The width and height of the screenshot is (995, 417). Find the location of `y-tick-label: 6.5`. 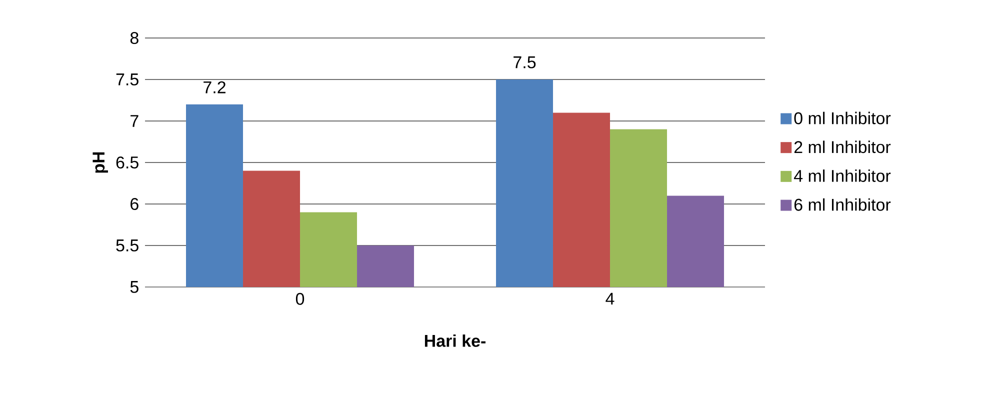

y-tick-label: 6.5 is located at coordinates (127, 162).